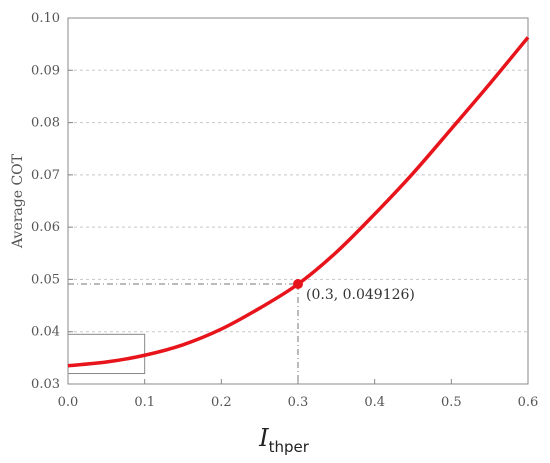 This screenshot has width=550, height=463. Describe the element at coordinates (528, 402) in the screenshot. I see `x-tick-label: 0.6` at that location.